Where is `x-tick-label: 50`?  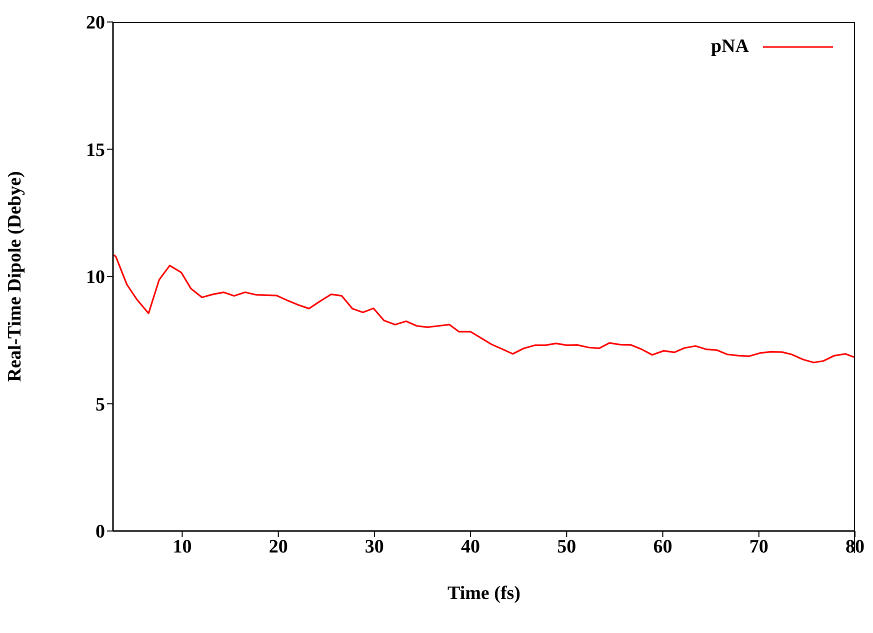
x-tick-label: 50 is located at coordinates (566, 547).